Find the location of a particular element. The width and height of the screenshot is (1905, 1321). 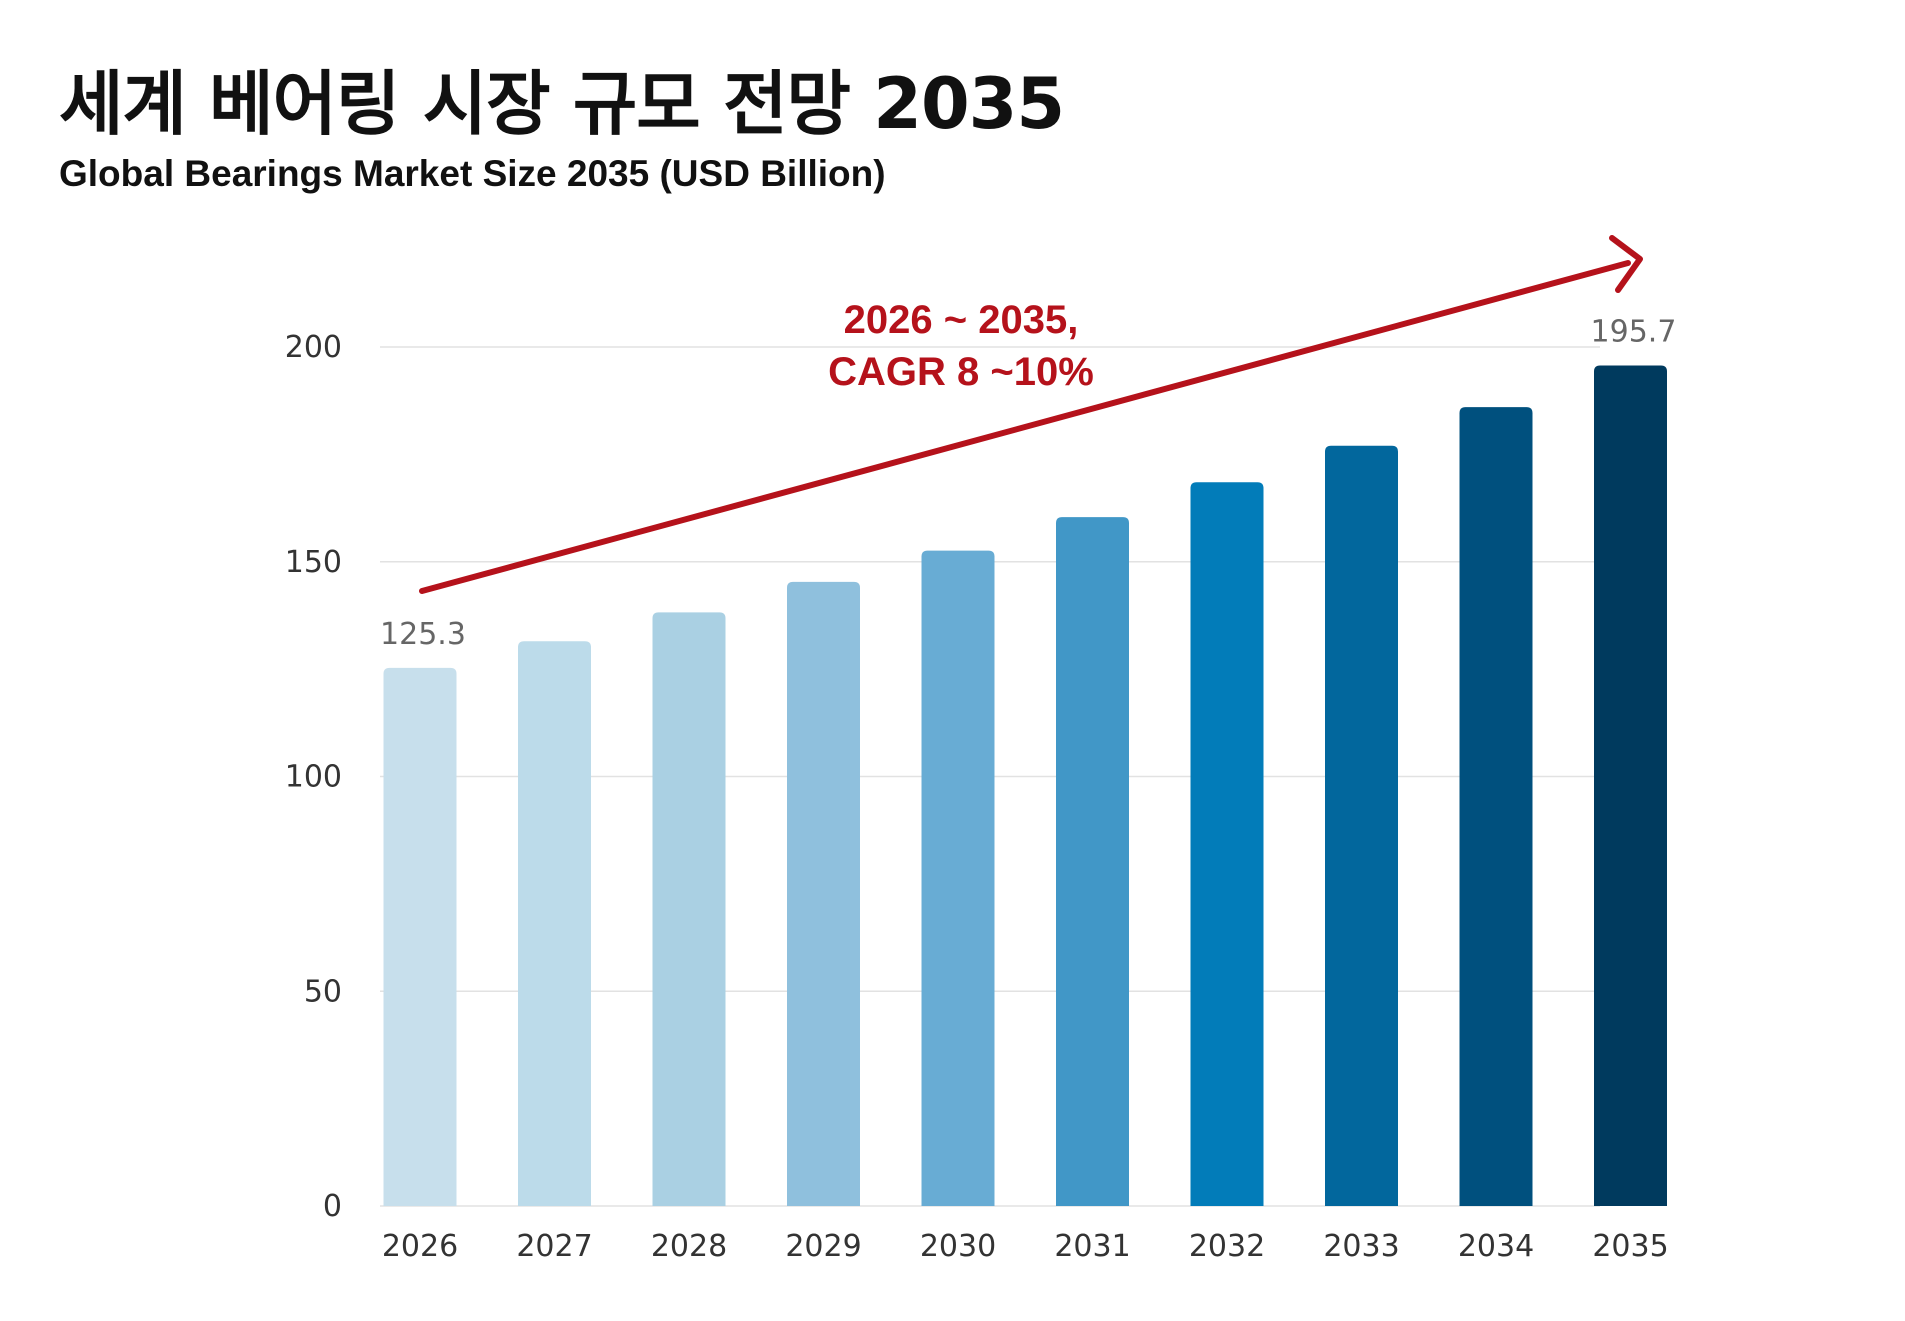

x-tick-label: 2035 is located at coordinates (1630, 1246).